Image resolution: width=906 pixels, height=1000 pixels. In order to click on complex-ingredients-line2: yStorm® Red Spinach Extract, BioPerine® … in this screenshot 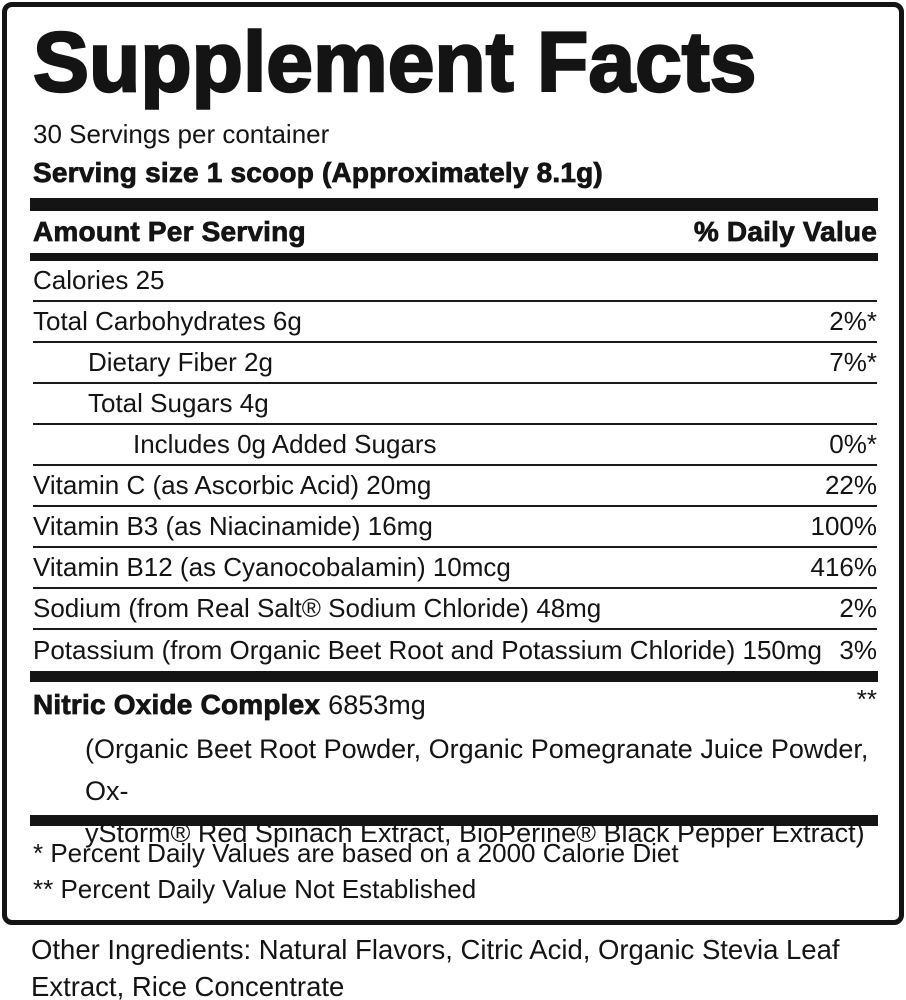, I will do `click(475, 833)`.